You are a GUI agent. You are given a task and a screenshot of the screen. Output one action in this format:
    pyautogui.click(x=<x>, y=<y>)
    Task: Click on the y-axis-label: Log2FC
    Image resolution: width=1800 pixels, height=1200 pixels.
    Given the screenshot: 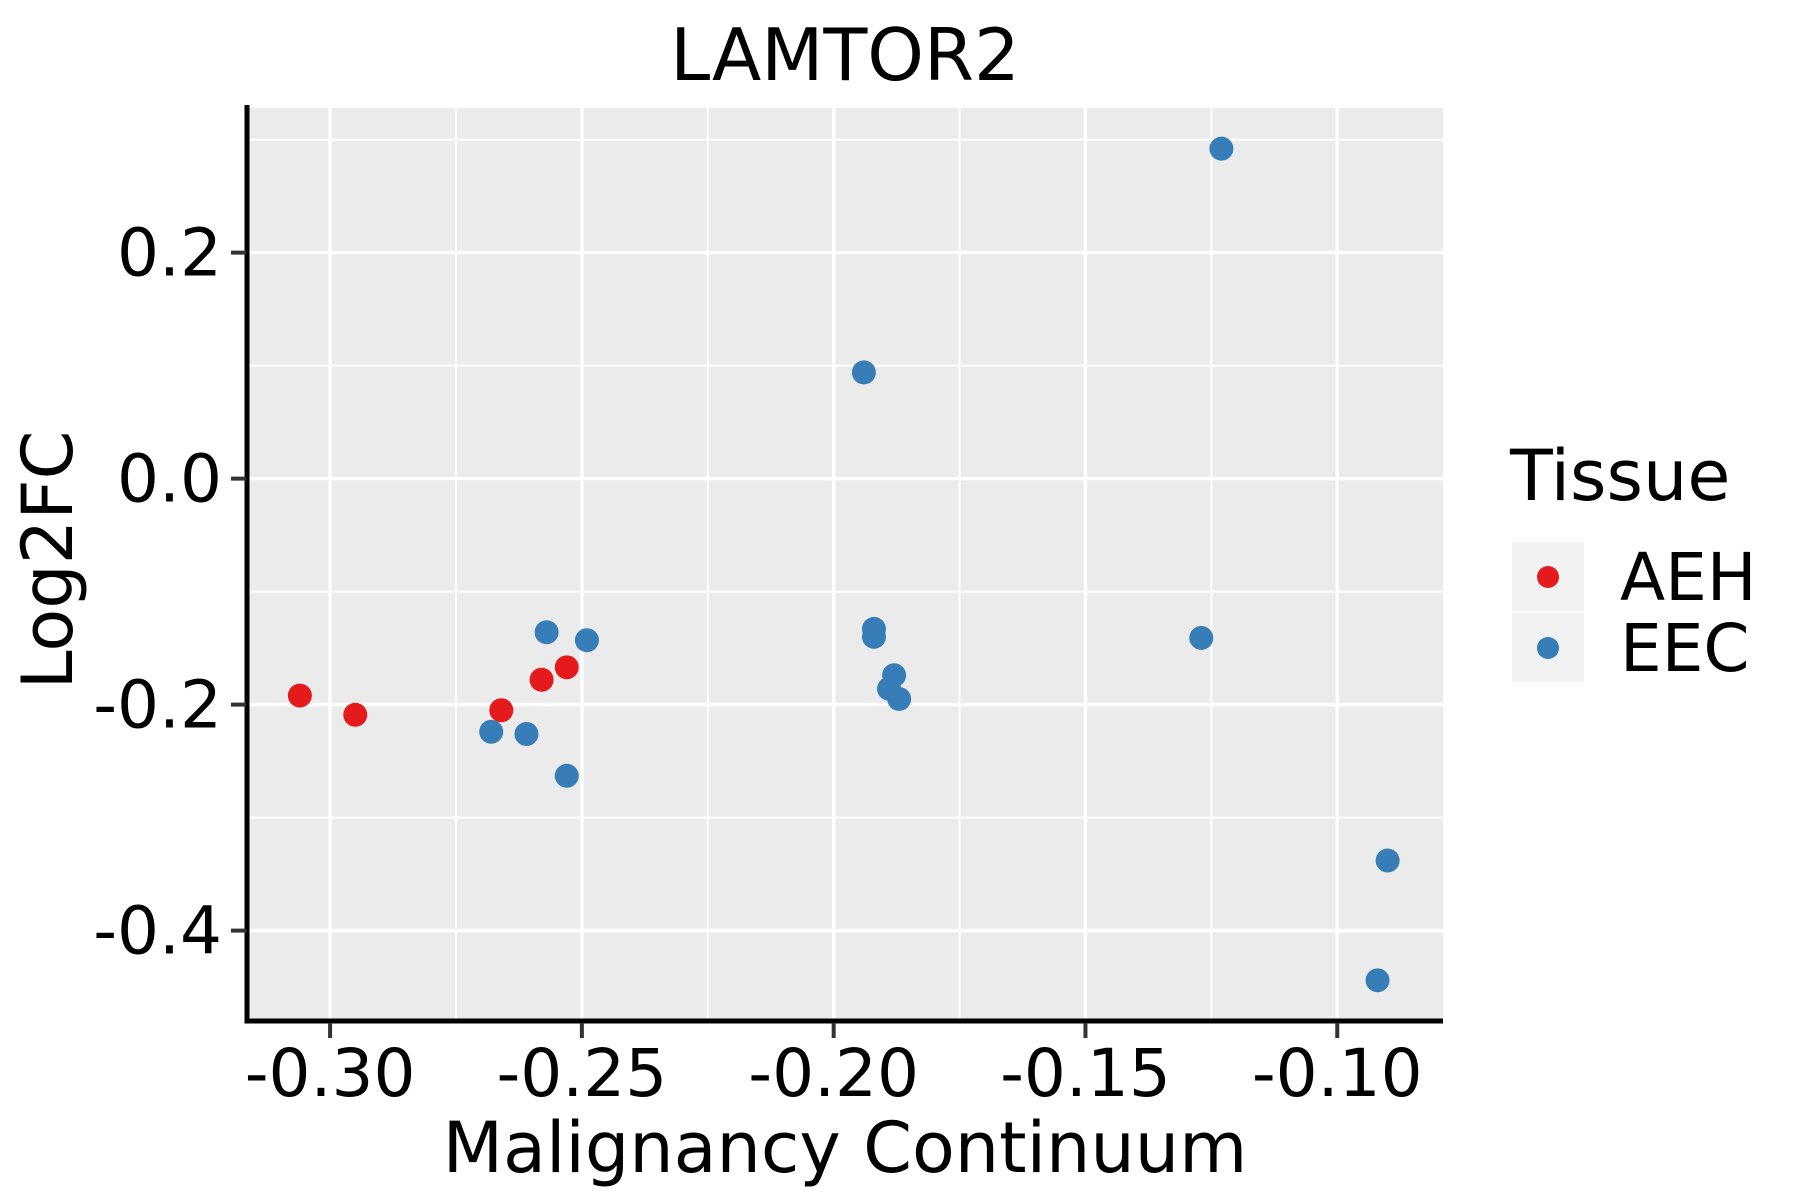 What is the action you would take?
    pyautogui.click(x=48, y=560)
    